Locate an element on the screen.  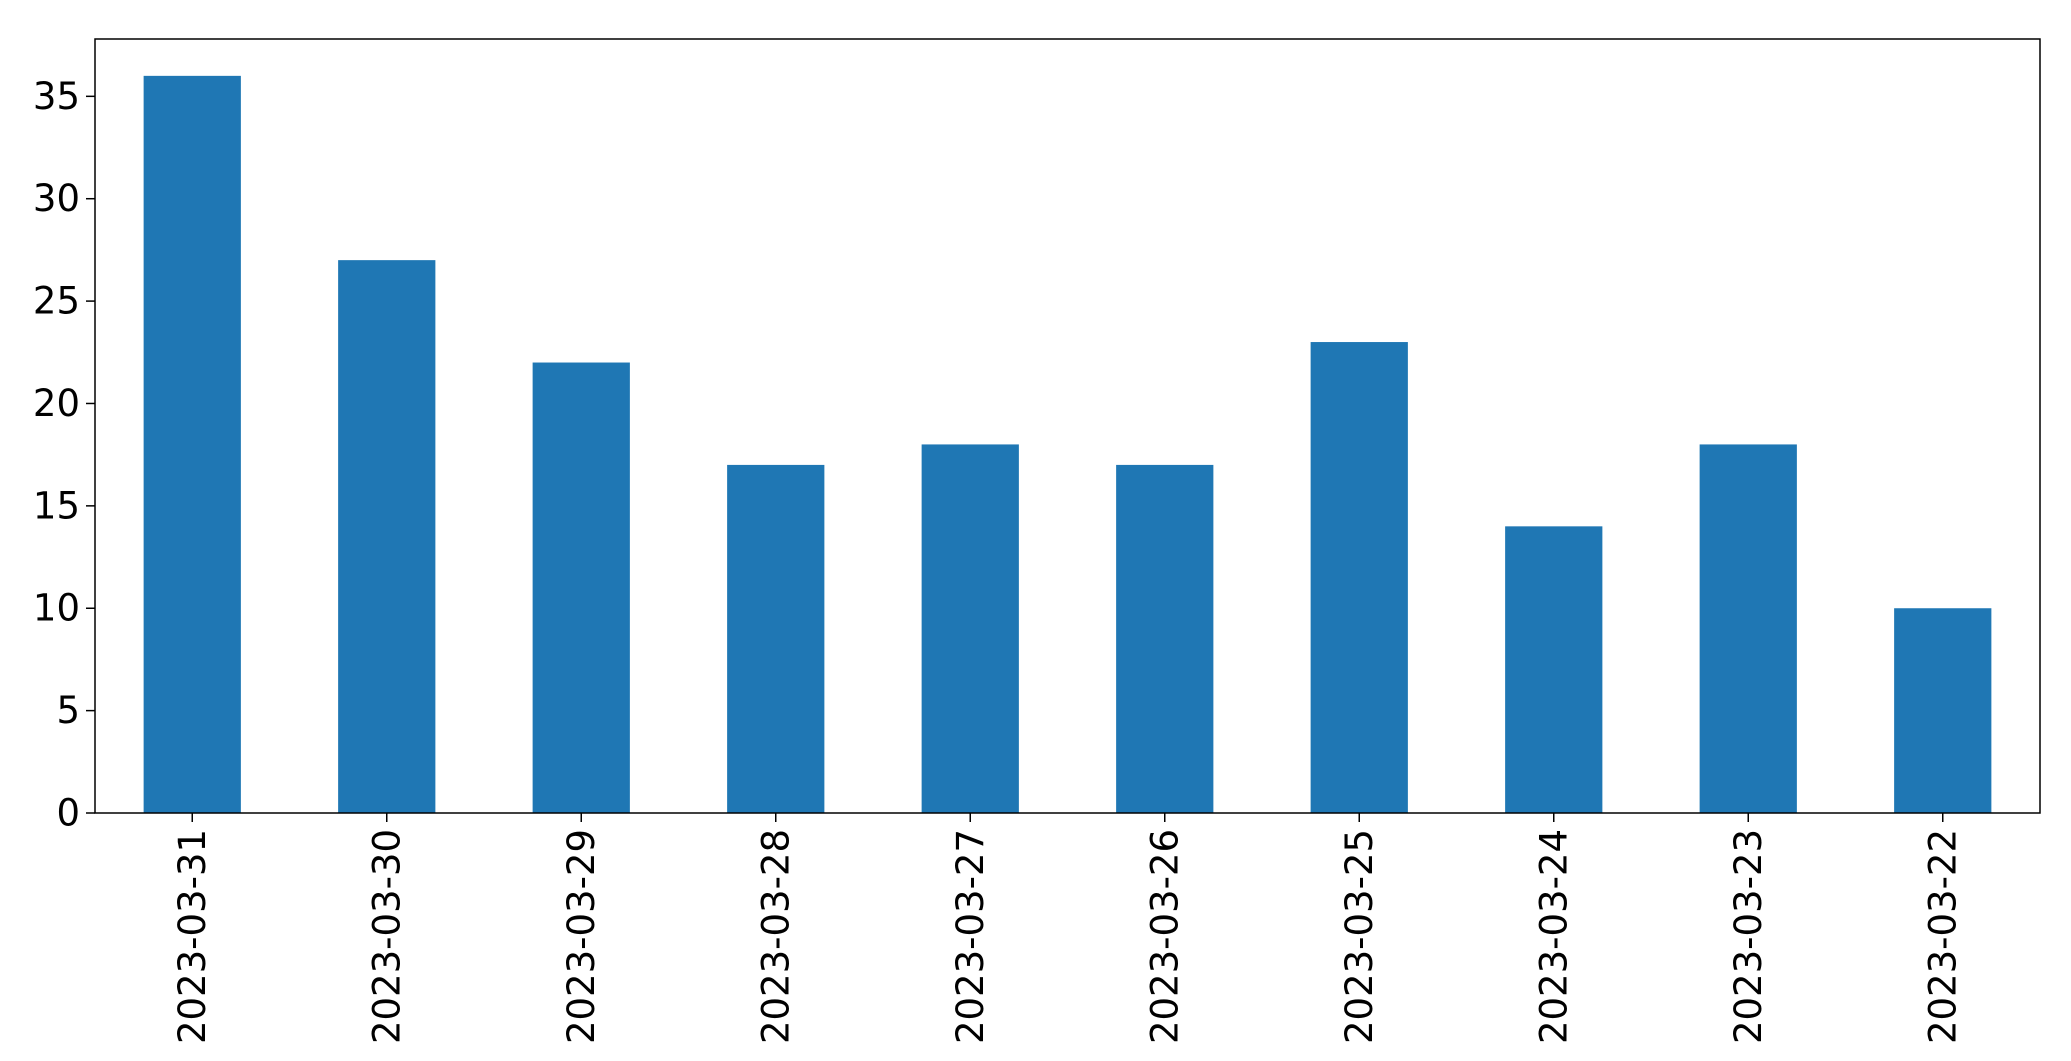
x-tick-label: 2023-03-24 is located at coordinates (1553, 936).